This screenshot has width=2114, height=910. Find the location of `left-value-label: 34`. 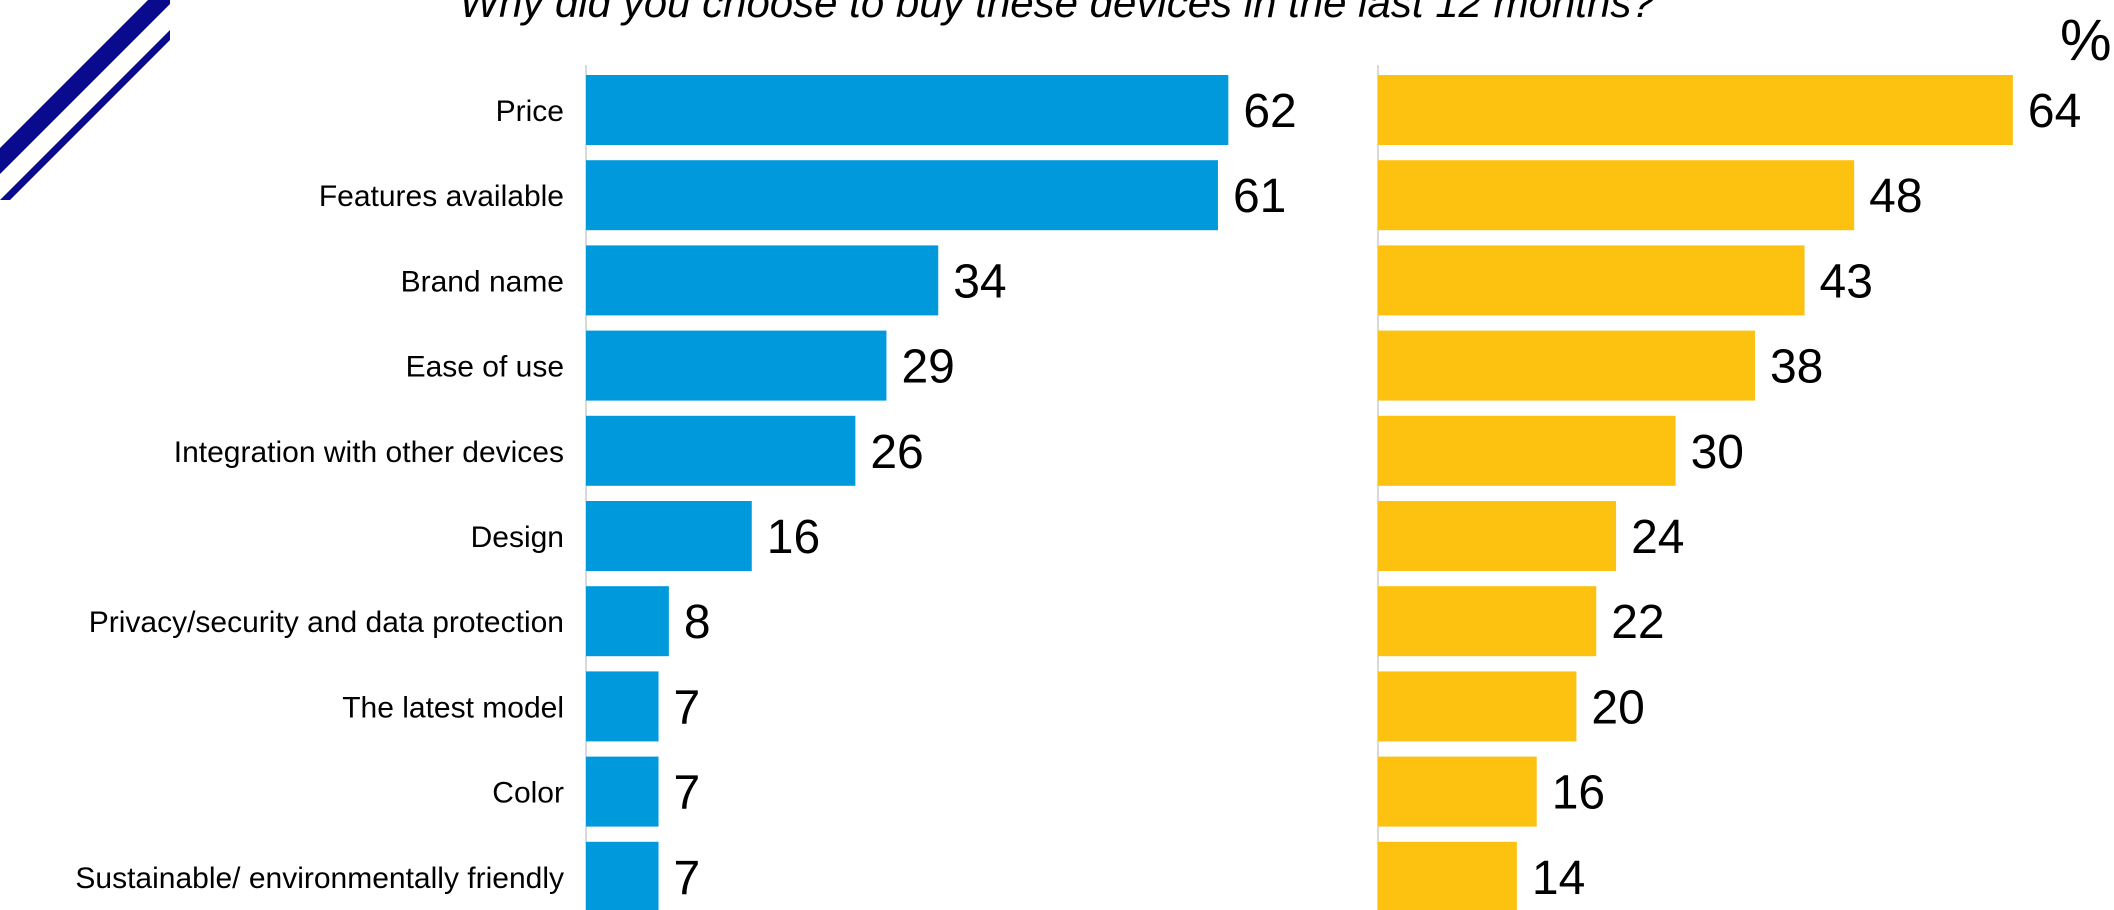

left-value-label: 34 is located at coordinates (979, 281).